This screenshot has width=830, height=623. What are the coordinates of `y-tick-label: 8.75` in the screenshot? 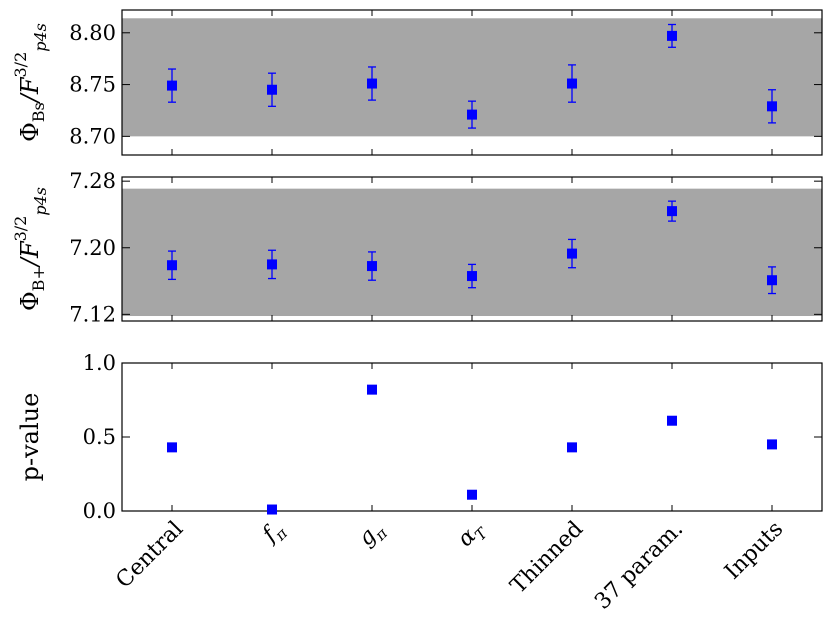 It's located at (92, 85).